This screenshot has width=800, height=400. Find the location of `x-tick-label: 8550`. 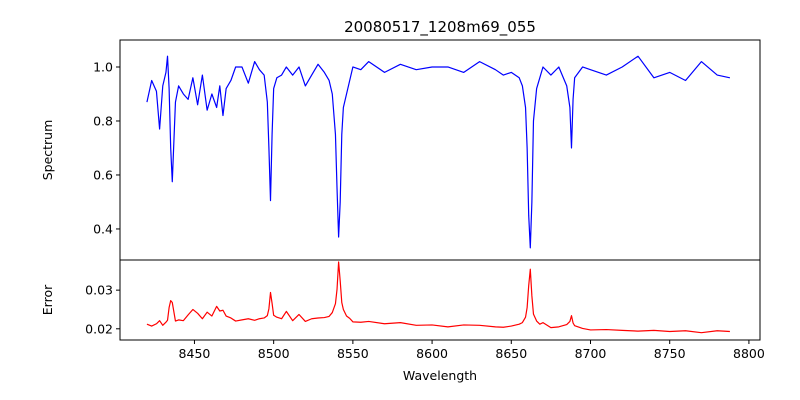

x-tick-label: 8550 is located at coordinates (353, 353).